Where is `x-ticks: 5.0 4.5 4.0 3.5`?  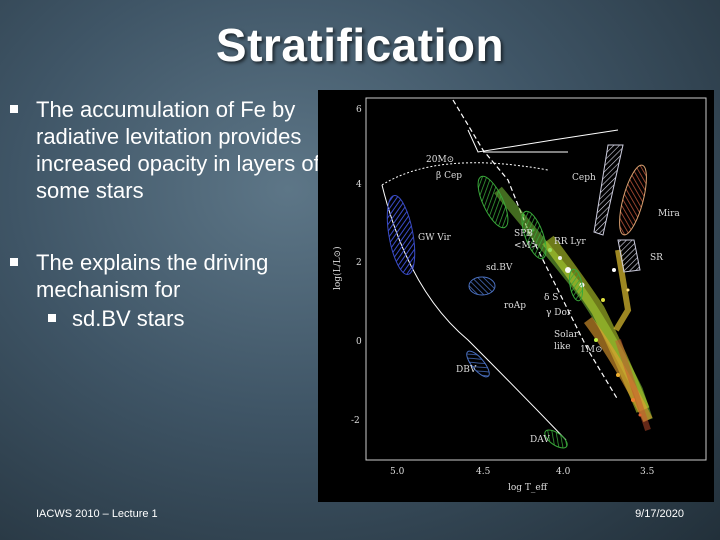 x-ticks: 5.0 4.5 4.0 3.5 is located at coordinates (522, 472).